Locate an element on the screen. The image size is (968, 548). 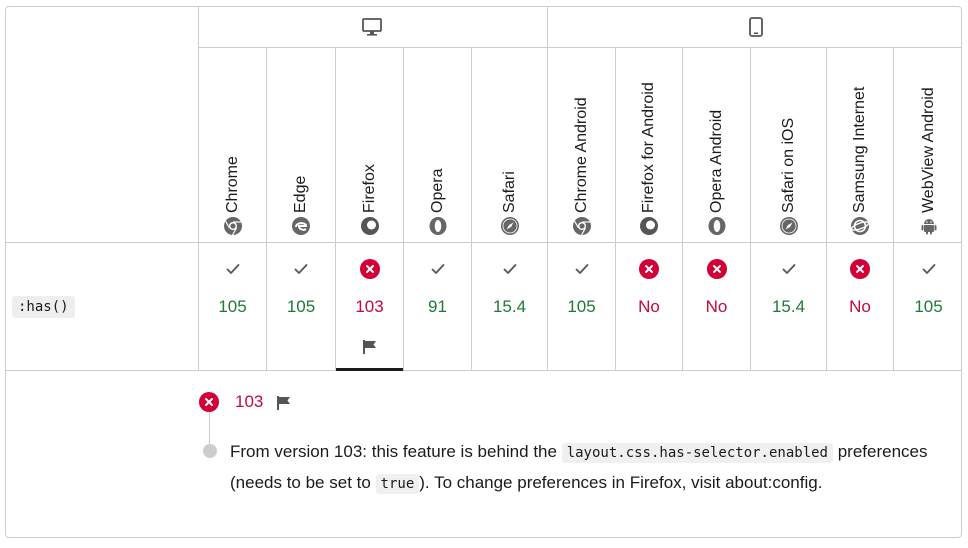
browser-name: Opera Android is located at coordinates (716, 161).